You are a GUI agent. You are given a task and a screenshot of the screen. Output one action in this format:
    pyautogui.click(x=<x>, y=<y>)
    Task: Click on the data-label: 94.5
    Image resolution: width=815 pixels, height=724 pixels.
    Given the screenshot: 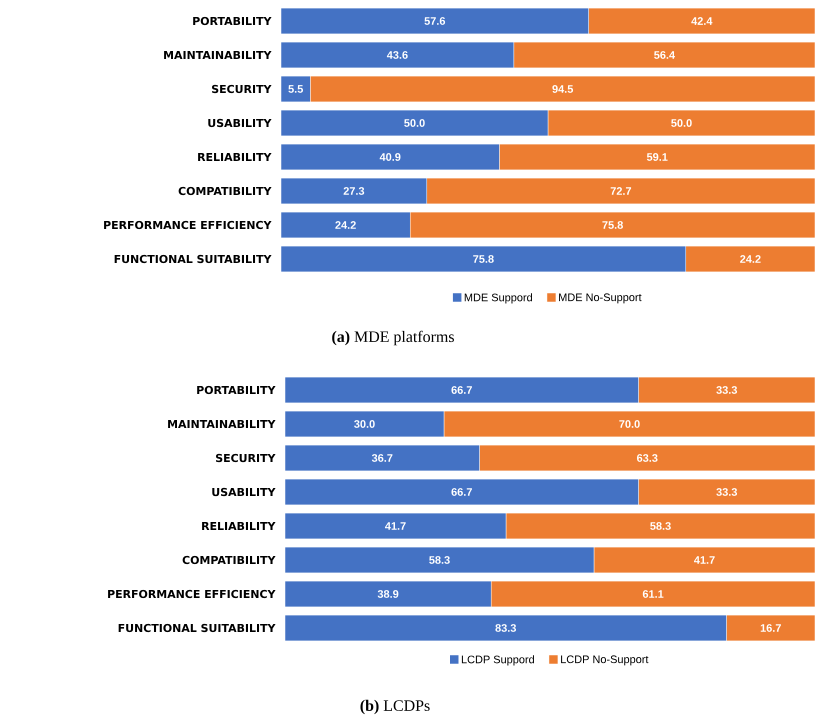 What is the action you would take?
    pyautogui.click(x=563, y=89)
    